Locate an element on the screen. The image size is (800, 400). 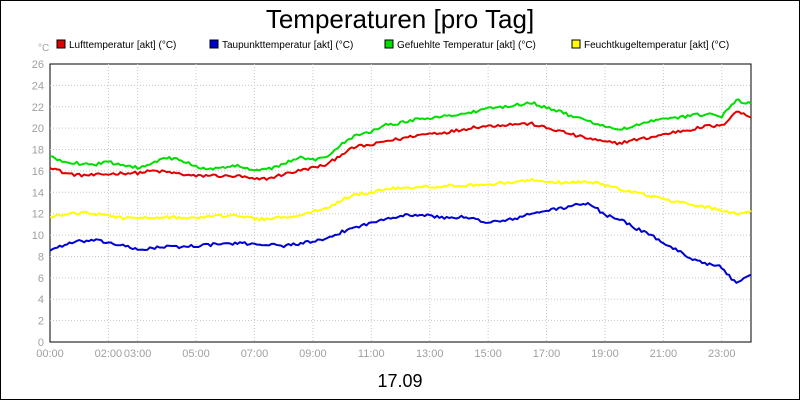
y-tick-label: 0 is located at coordinates (41, 343).